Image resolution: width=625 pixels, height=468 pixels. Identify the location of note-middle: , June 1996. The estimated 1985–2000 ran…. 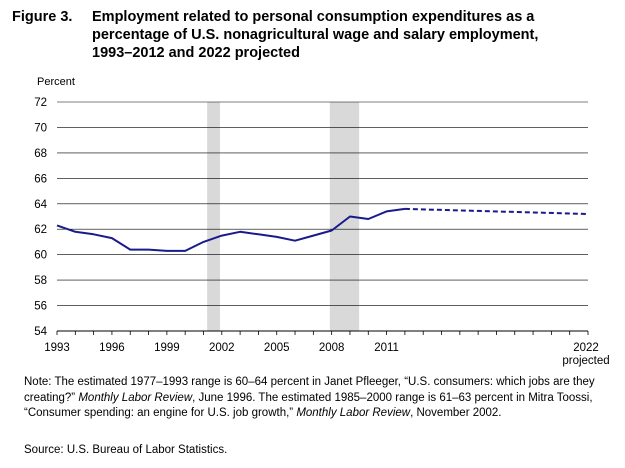
(308, 405).